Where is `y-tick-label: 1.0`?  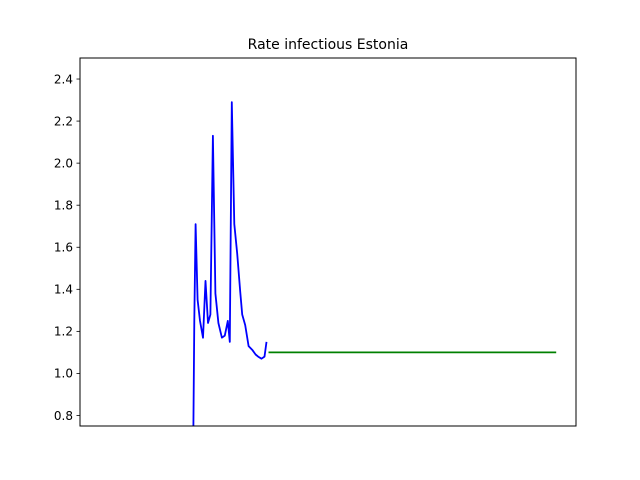 y-tick-label: 1.0 is located at coordinates (63, 374).